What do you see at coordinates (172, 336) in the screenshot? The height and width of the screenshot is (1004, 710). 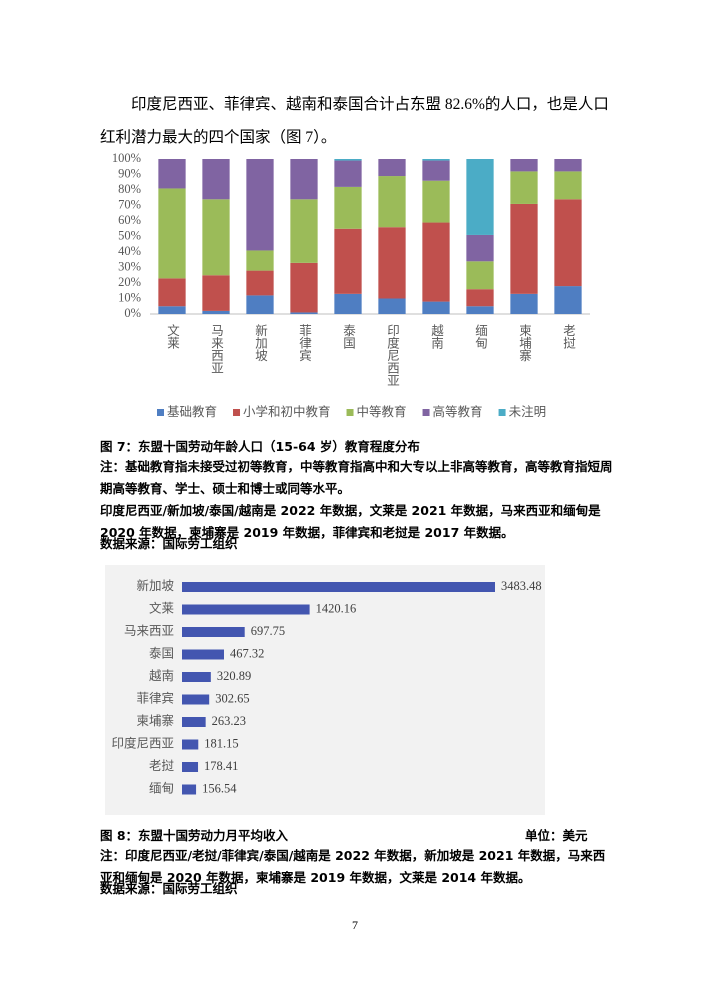 I see `x-tick-label: 文莱` at bounding box center [172, 336].